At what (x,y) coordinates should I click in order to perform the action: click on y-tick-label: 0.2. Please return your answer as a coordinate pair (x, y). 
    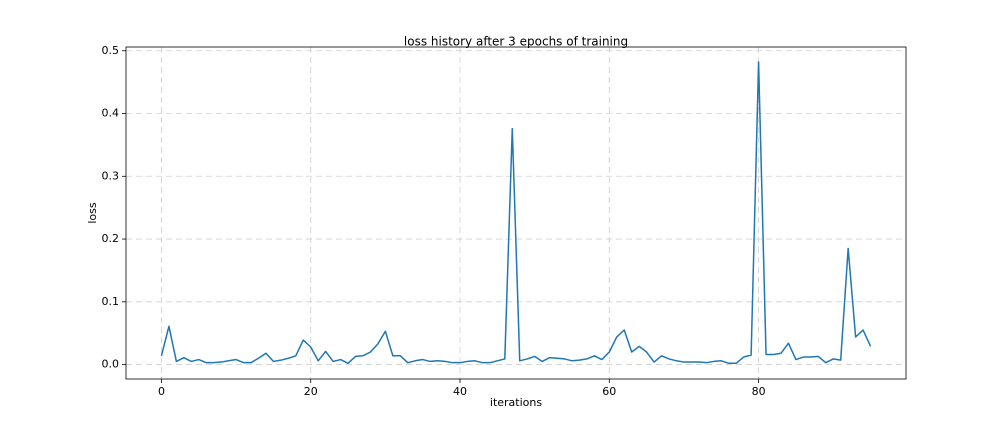
    Looking at the image, I should click on (111, 238).